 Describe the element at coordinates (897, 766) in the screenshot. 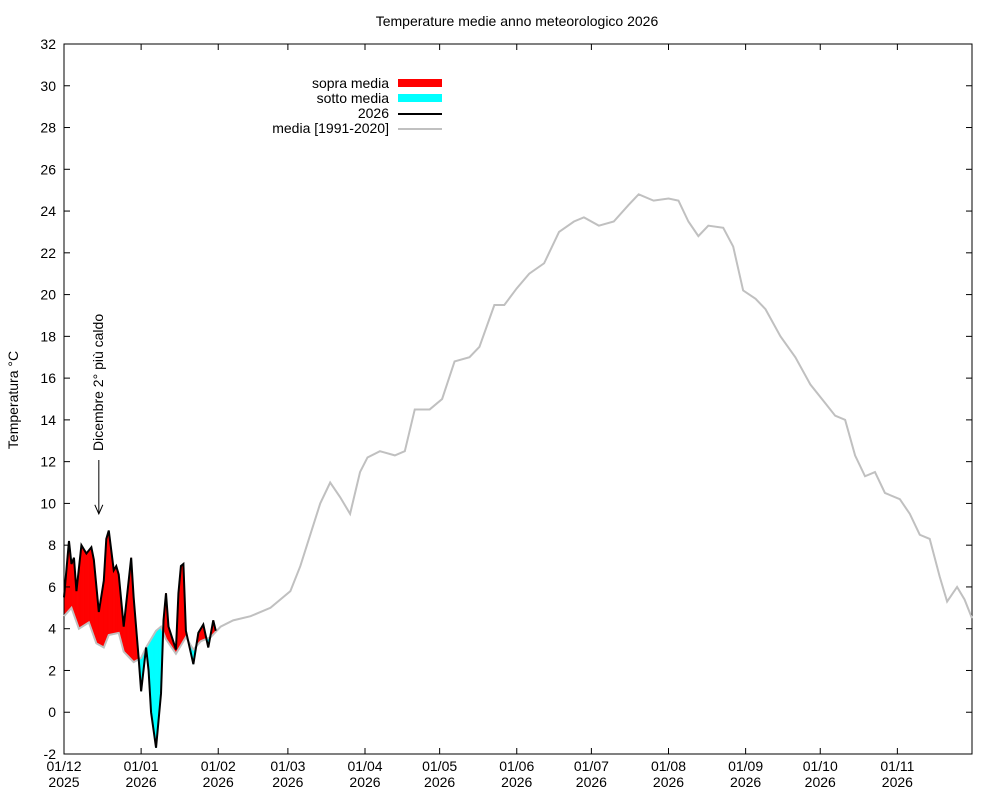

I see `x-tick-label: 01/11` at that location.